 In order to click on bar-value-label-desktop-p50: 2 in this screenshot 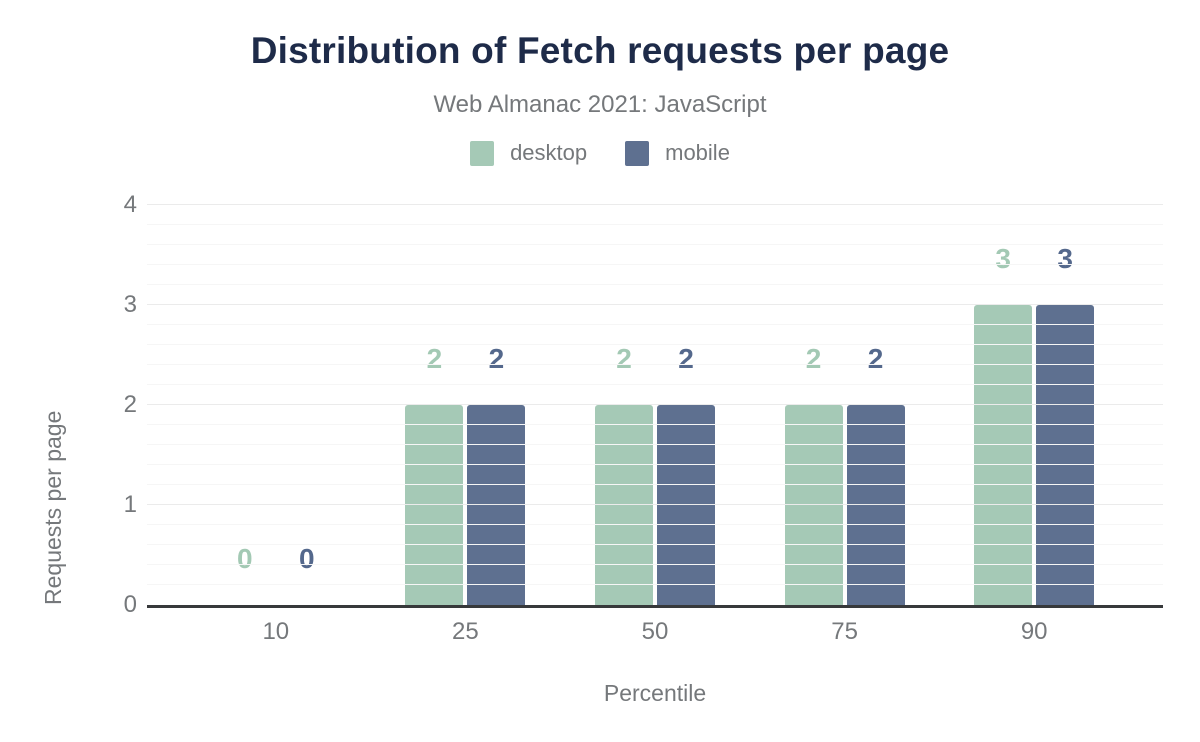, I will do `click(624, 358)`.